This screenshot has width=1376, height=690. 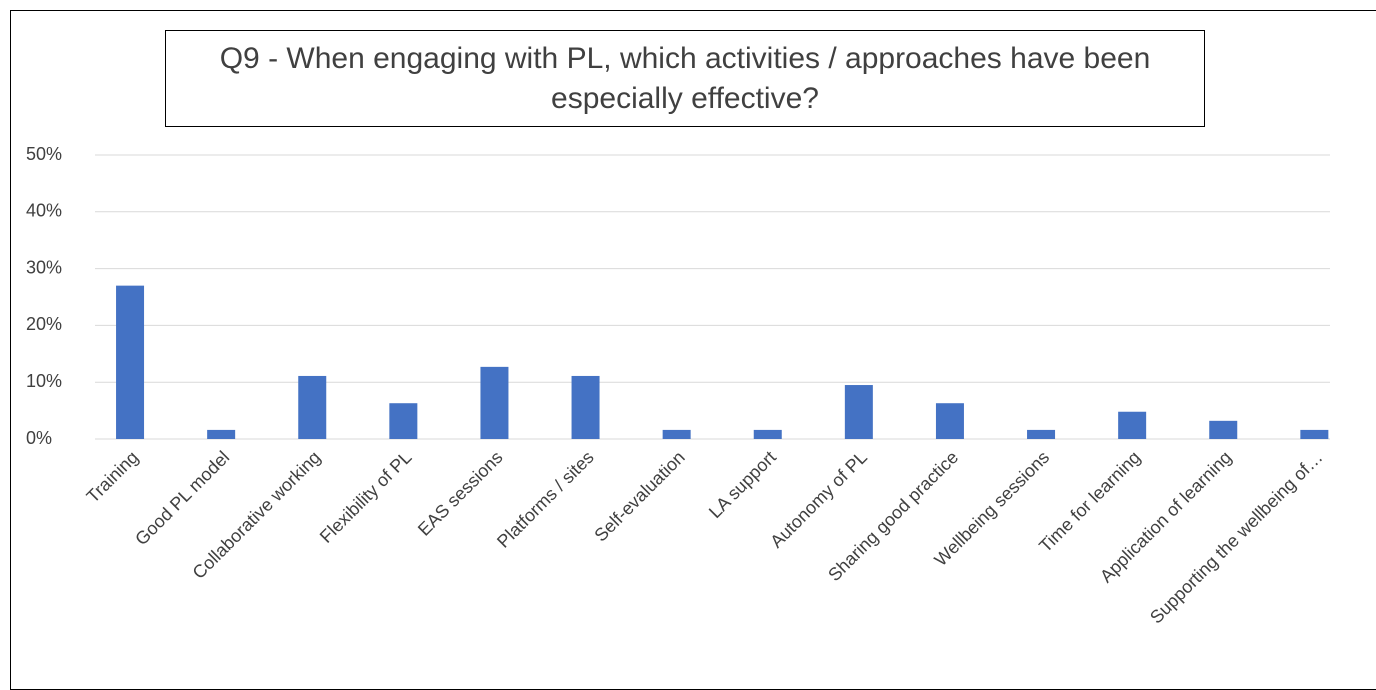 What do you see at coordinates (44, 154) in the screenshot?
I see `y-tick-label: 50%` at bounding box center [44, 154].